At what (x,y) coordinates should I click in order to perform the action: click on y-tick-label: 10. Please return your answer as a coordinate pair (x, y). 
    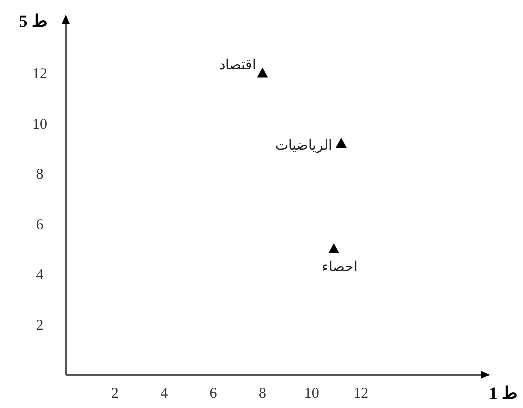
    Looking at the image, I should click on (40, 124).